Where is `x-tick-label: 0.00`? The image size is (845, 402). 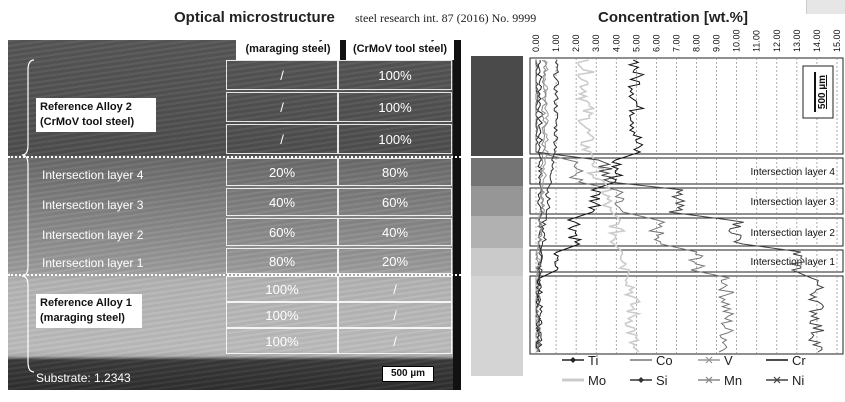 x-tick-label: 0.00 is located at coordinates (536, 43).